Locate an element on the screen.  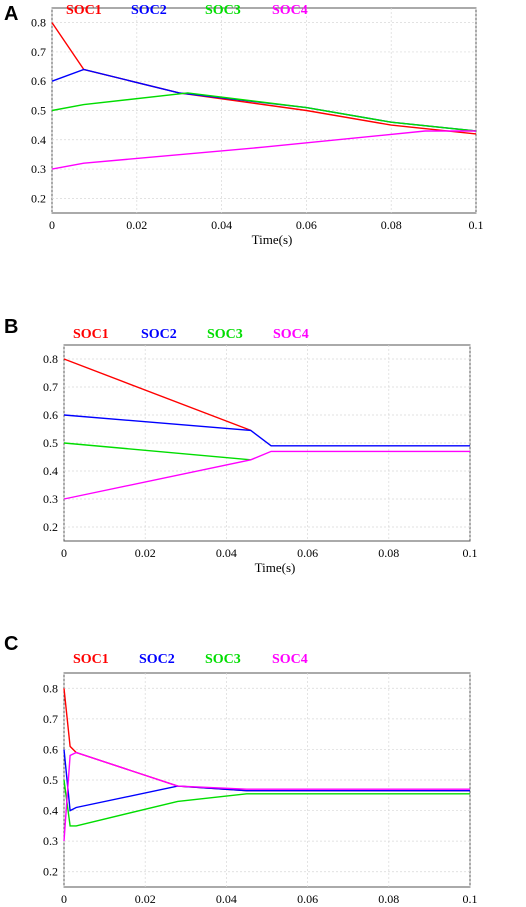
panel-letter: C is located at coordinates (11, 644).